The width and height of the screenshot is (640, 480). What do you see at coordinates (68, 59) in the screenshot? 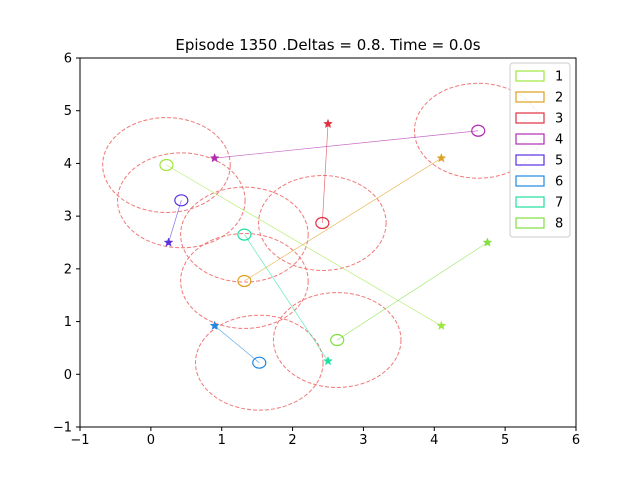
I see `y-tick-label: 6` at bounding box center [68, 59].